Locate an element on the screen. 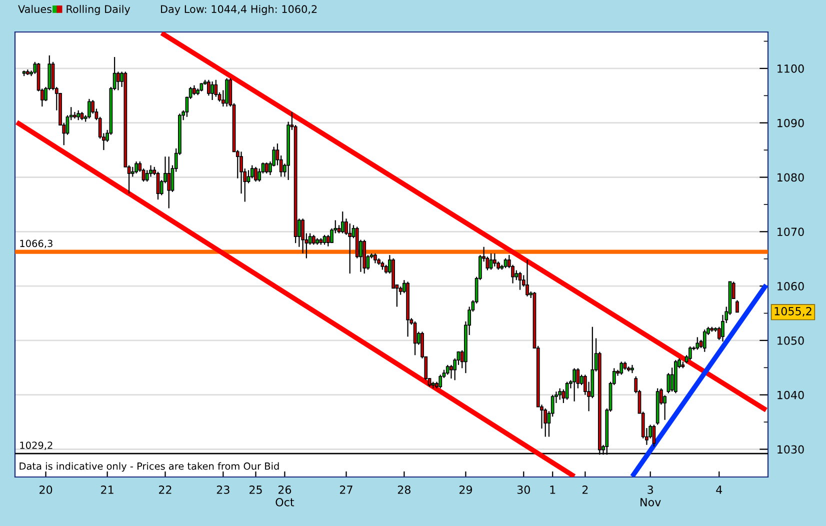 This screenshot has width=826, height=526. ref-line-label: 1066,3 is located at coordinates (36, 244).